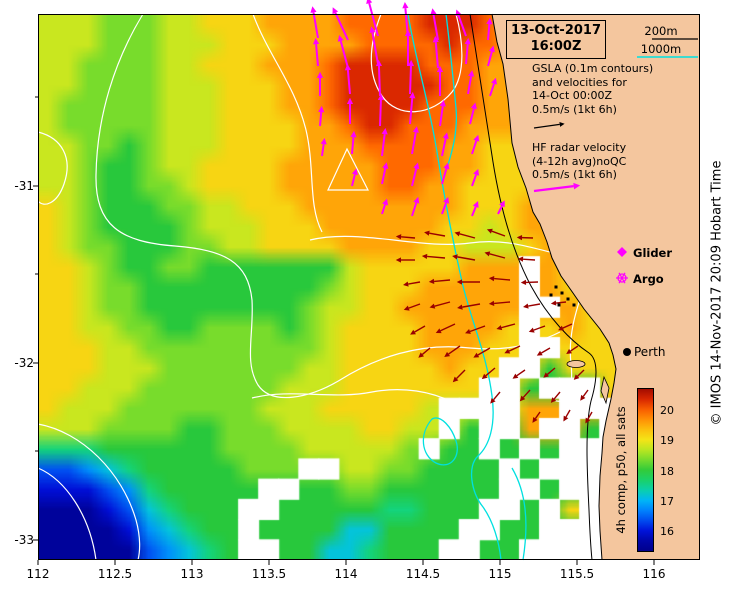  Describe the element at coordinates (650, 352) in the screenshot. I see `city-label-perth: Perth` at that location.